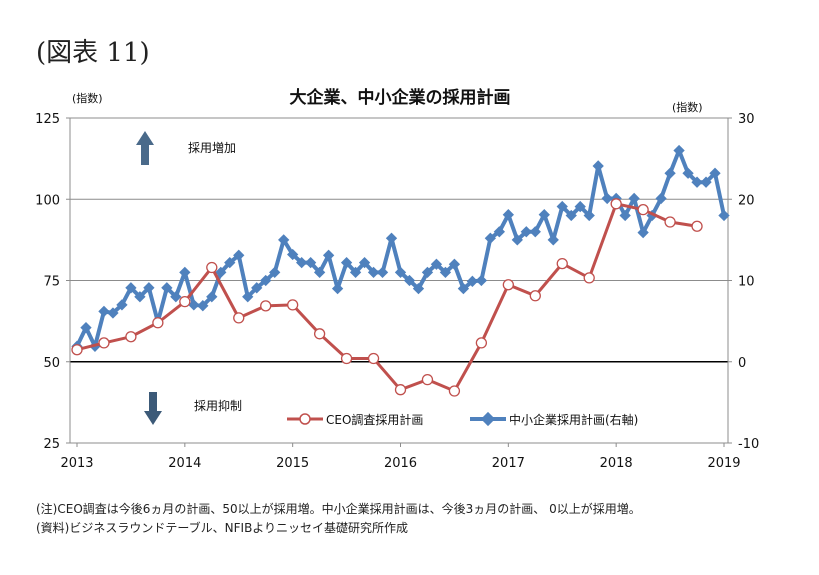  I want to click on down-arrow-icon, so click(153, 408).